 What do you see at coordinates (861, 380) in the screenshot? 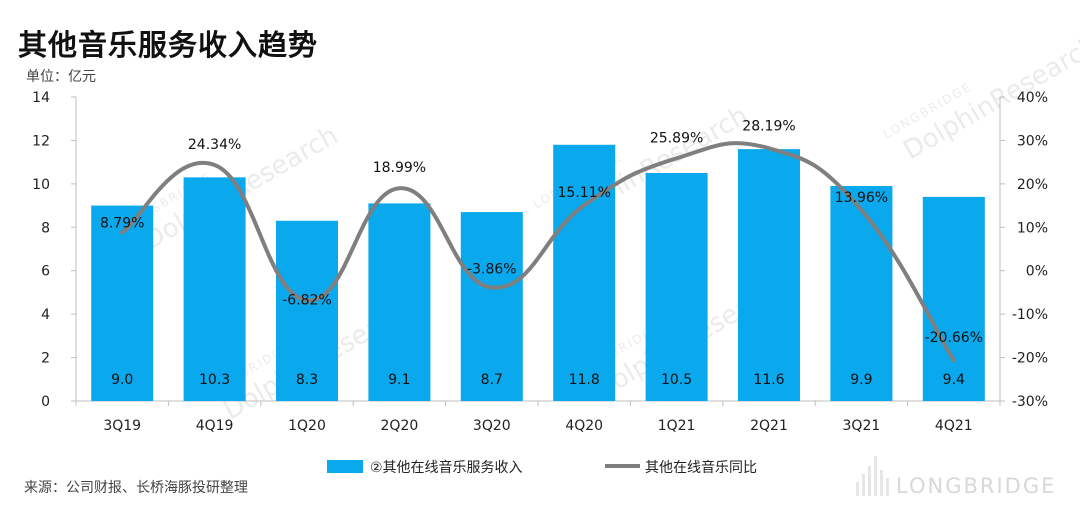
I see `bar-value-label: 9.9` at bounding box center [861, 380].